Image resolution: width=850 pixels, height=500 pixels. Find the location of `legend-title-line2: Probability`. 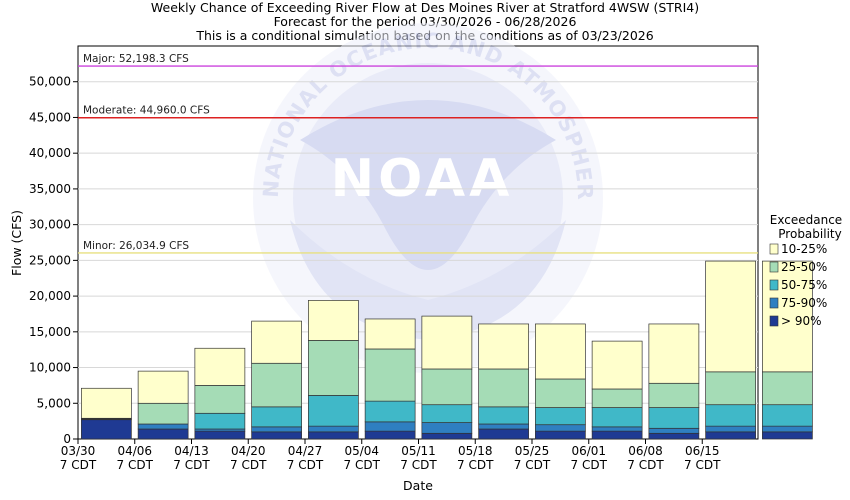

legend-title-line2: Probability is located at coordinates (809, 234).